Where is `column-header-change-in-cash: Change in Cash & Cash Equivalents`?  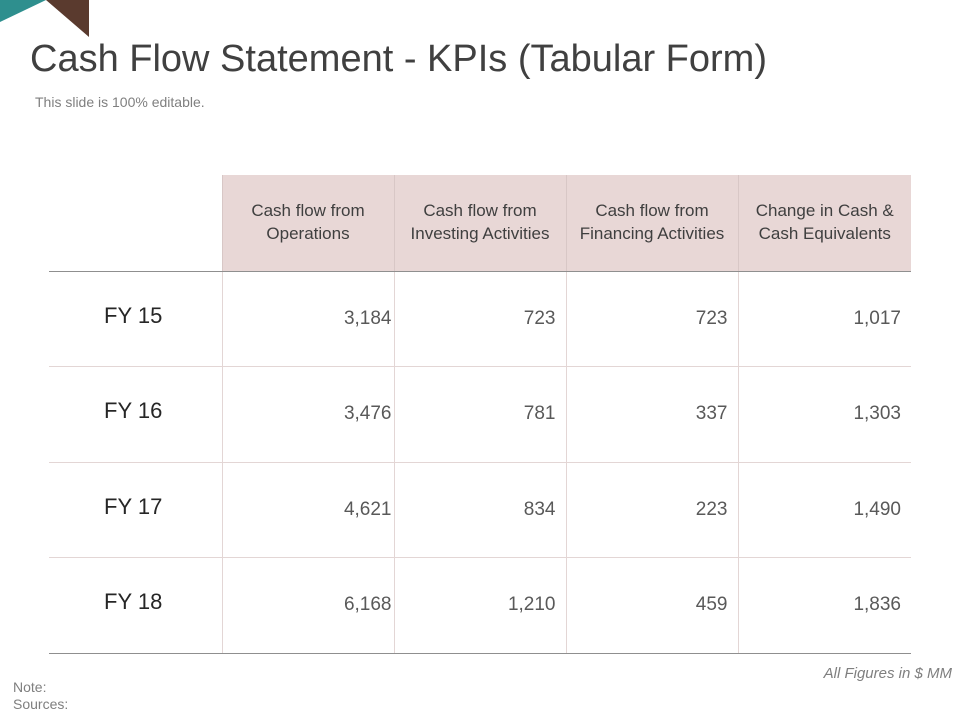 column-header-change-in-cash: Change in Cash & Cash Equivalents is located at coordinates (824, 223).